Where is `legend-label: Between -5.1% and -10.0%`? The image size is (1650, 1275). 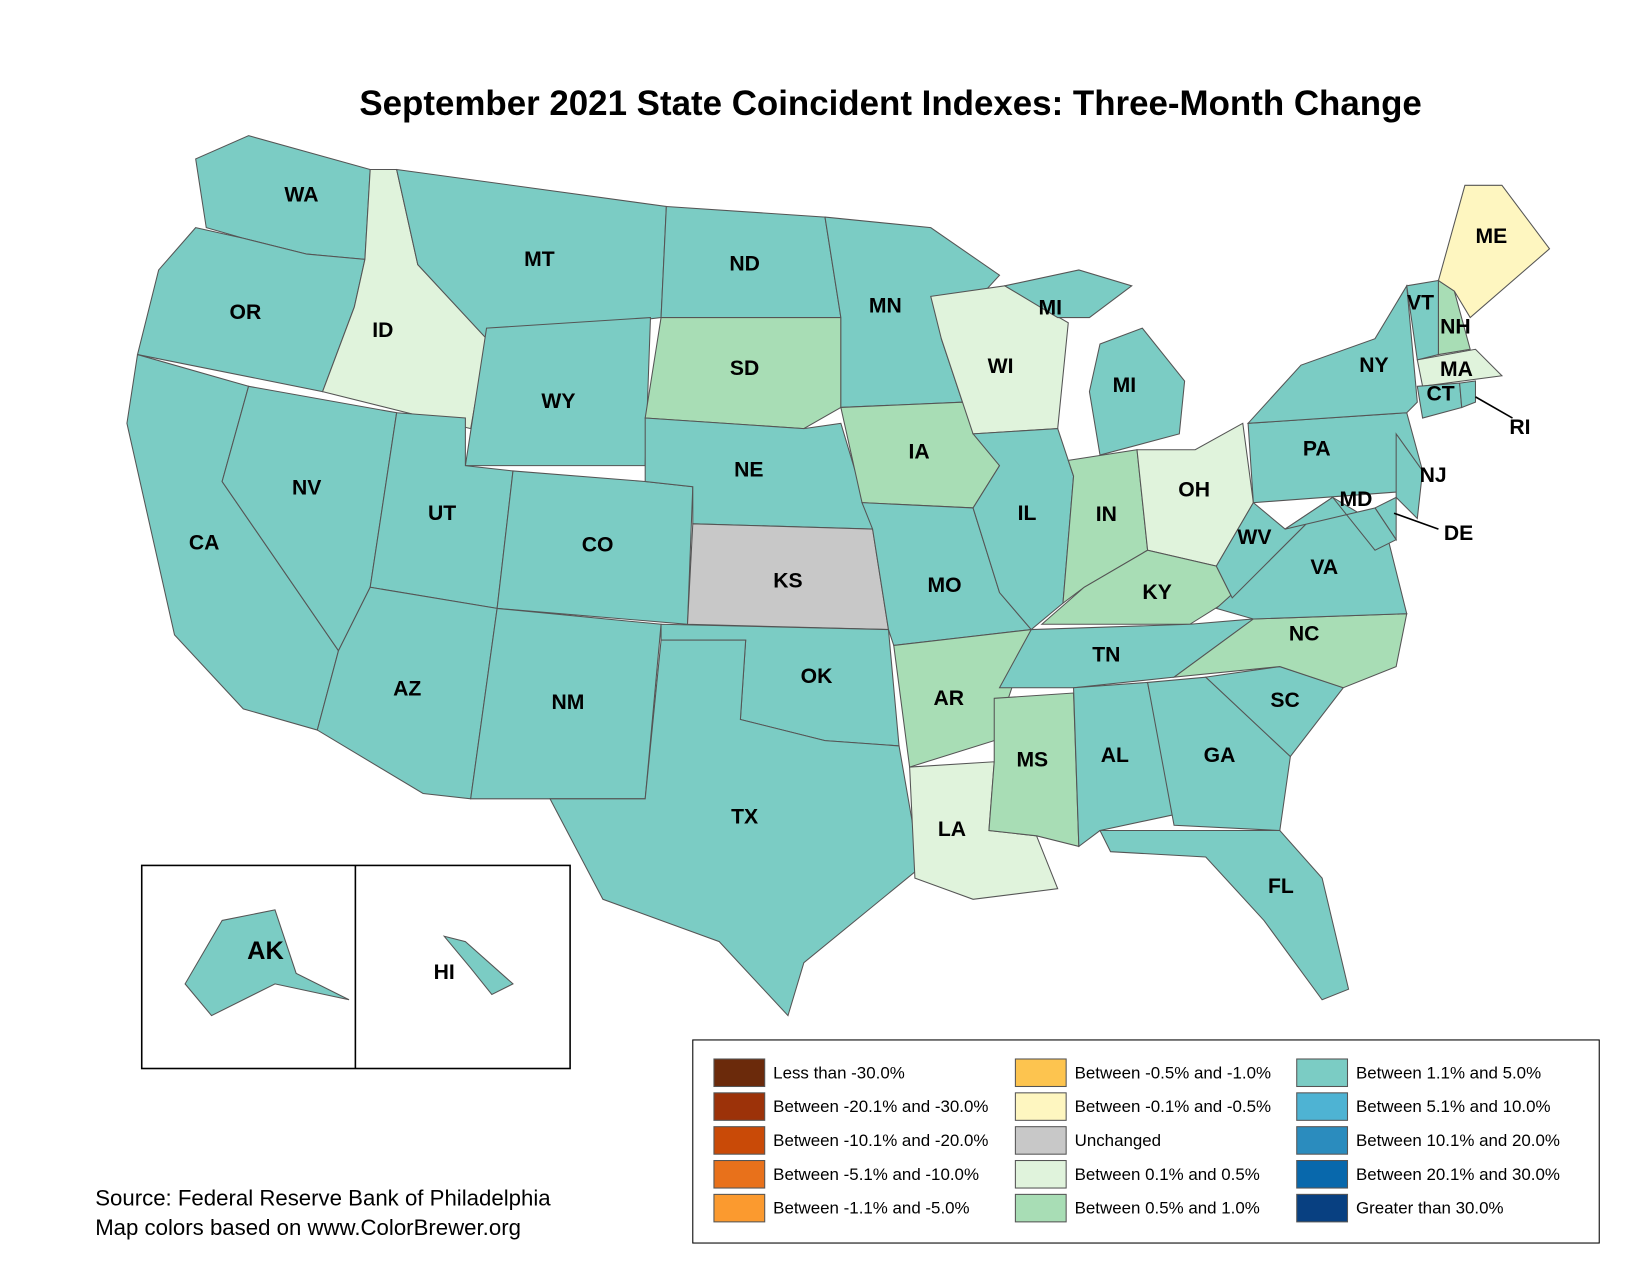
legend-label: Between -5.1% and -10.0% is located at coordinates (876, 1174).